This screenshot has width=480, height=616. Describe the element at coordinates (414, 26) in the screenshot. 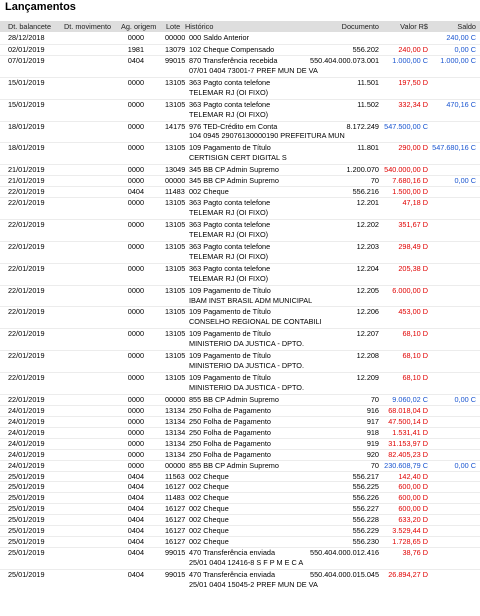

I see `col-valor: Valor R$` at that location.